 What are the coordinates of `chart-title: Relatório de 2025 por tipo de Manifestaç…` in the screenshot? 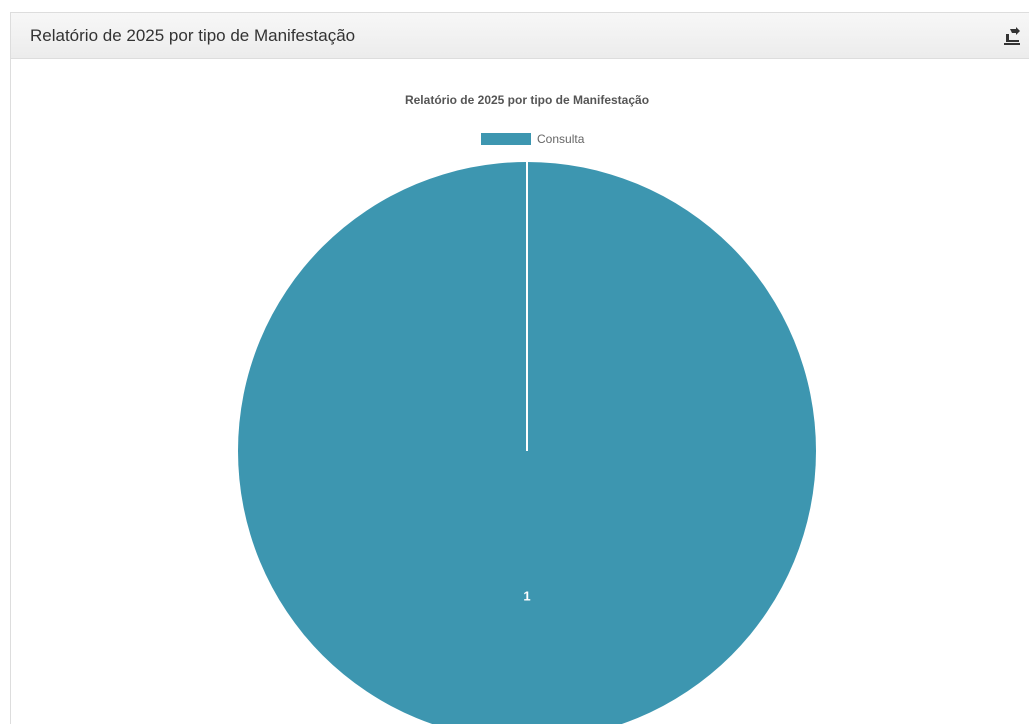 It's located at (527, 100).